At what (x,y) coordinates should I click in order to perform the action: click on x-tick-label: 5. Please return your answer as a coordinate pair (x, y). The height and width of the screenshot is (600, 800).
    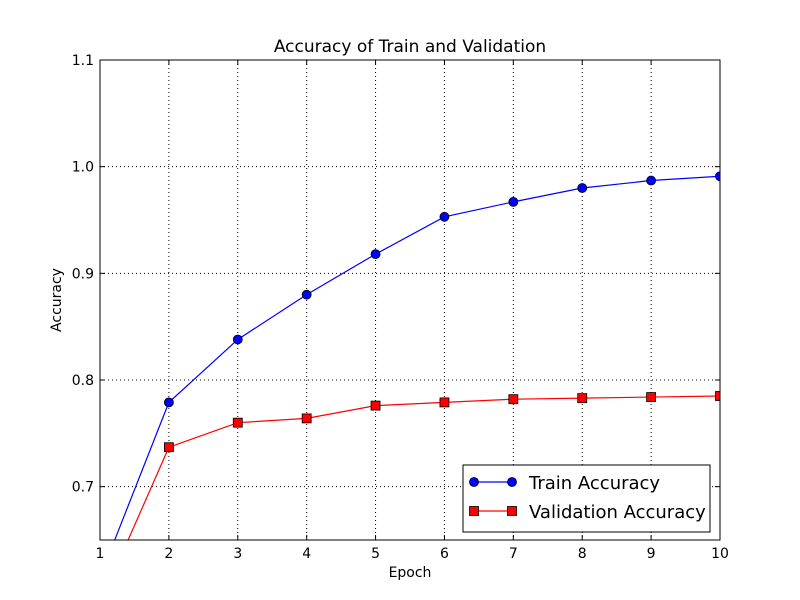
    Looking at the image, I should click on (375, 554).